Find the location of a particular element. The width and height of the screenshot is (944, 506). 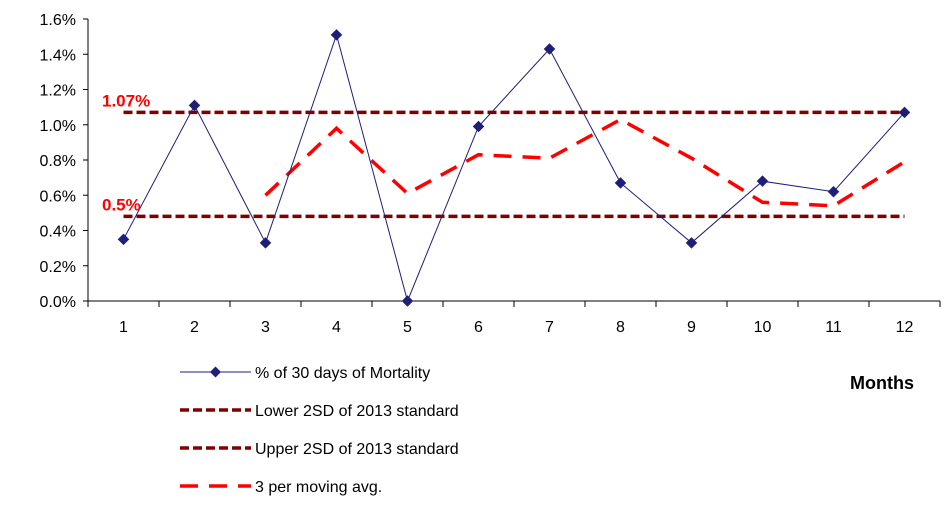

y-tick-label: 0.2% is located at coordinates (58, 267).